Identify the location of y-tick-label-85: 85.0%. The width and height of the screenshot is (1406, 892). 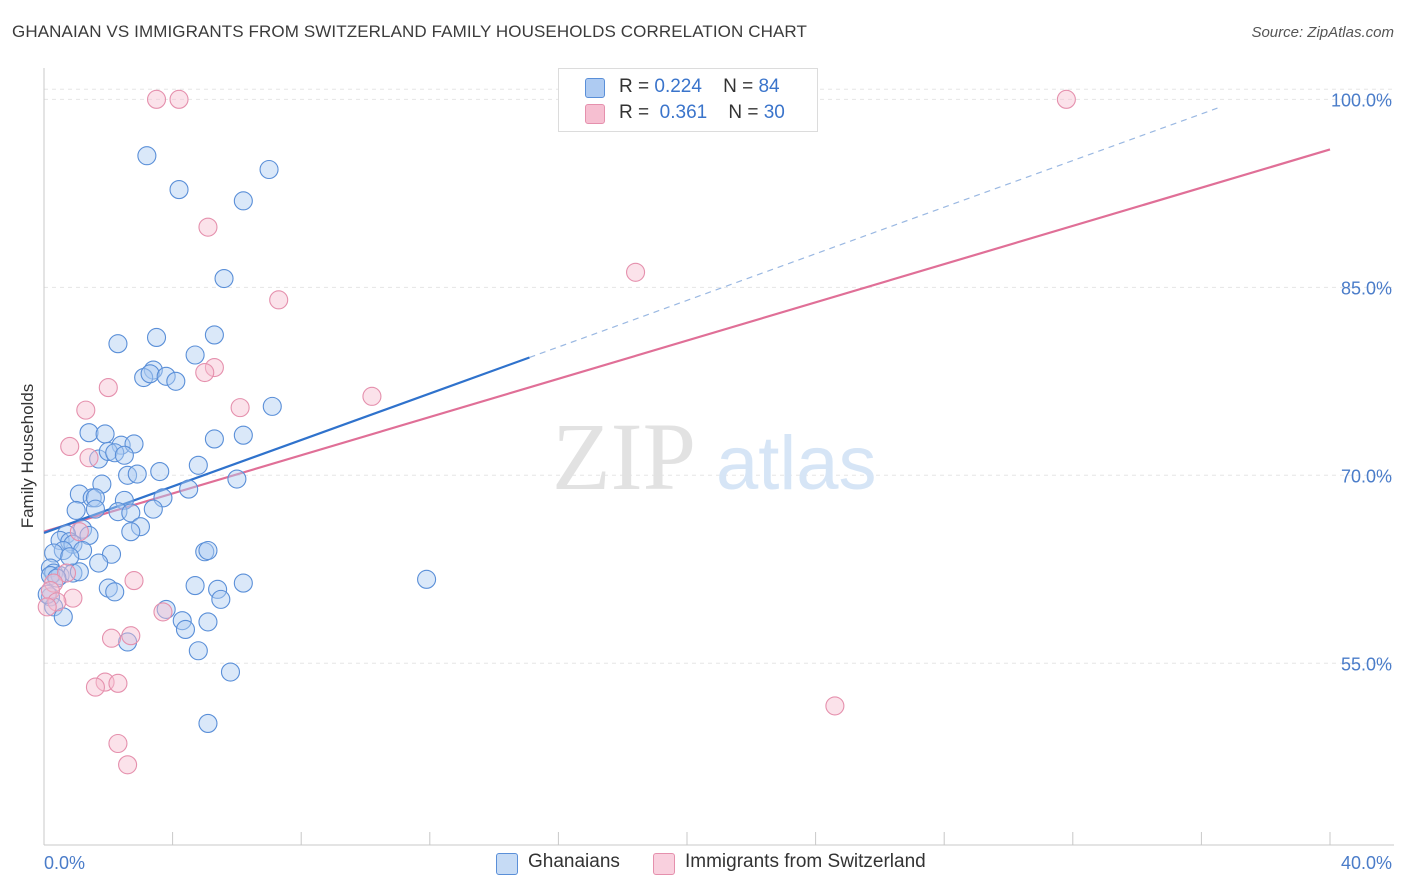
(1366, 288).